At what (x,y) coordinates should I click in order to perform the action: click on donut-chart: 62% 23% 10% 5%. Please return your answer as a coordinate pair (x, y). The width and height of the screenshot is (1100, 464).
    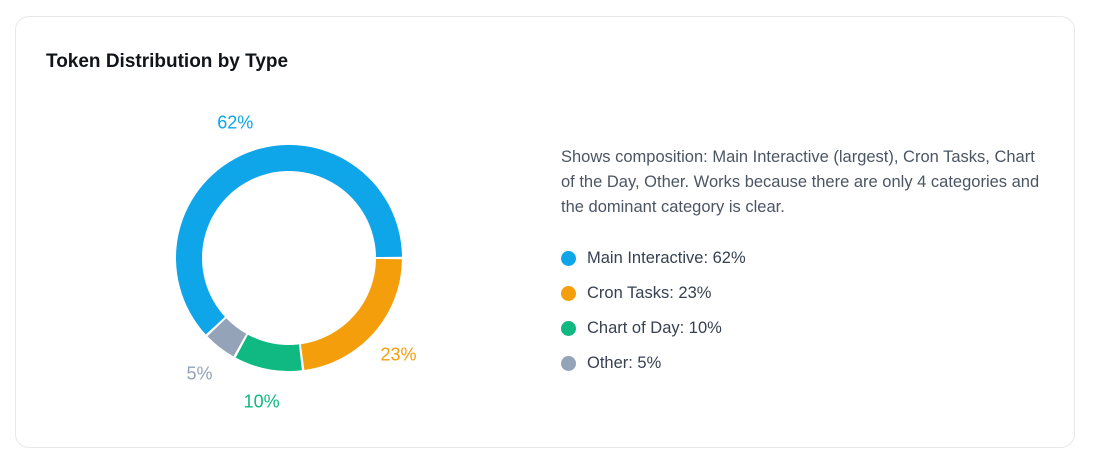
    Looking at the image, I should click on (296, 261).